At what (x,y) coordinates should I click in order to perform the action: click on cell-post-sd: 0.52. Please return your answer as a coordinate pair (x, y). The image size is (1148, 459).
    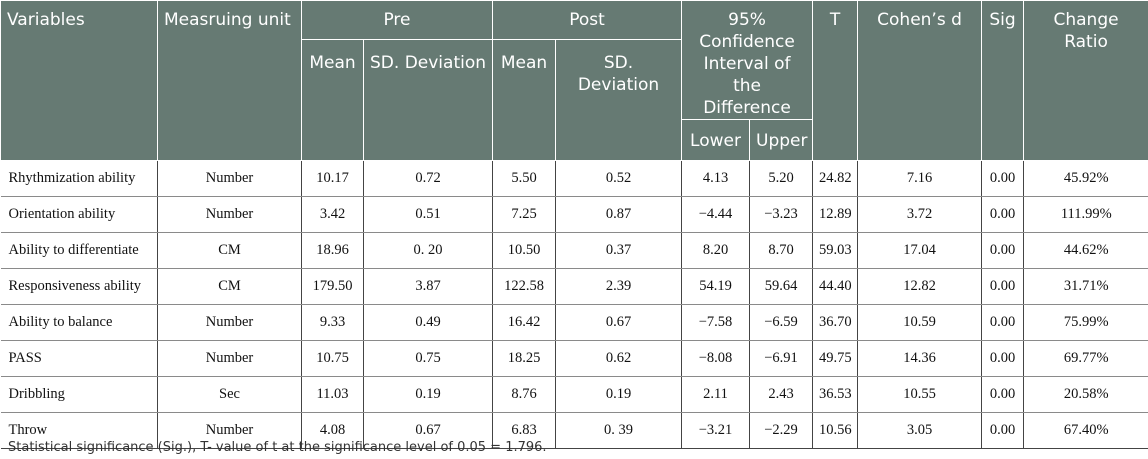
    Looking at the image, I should click on (618, 178).